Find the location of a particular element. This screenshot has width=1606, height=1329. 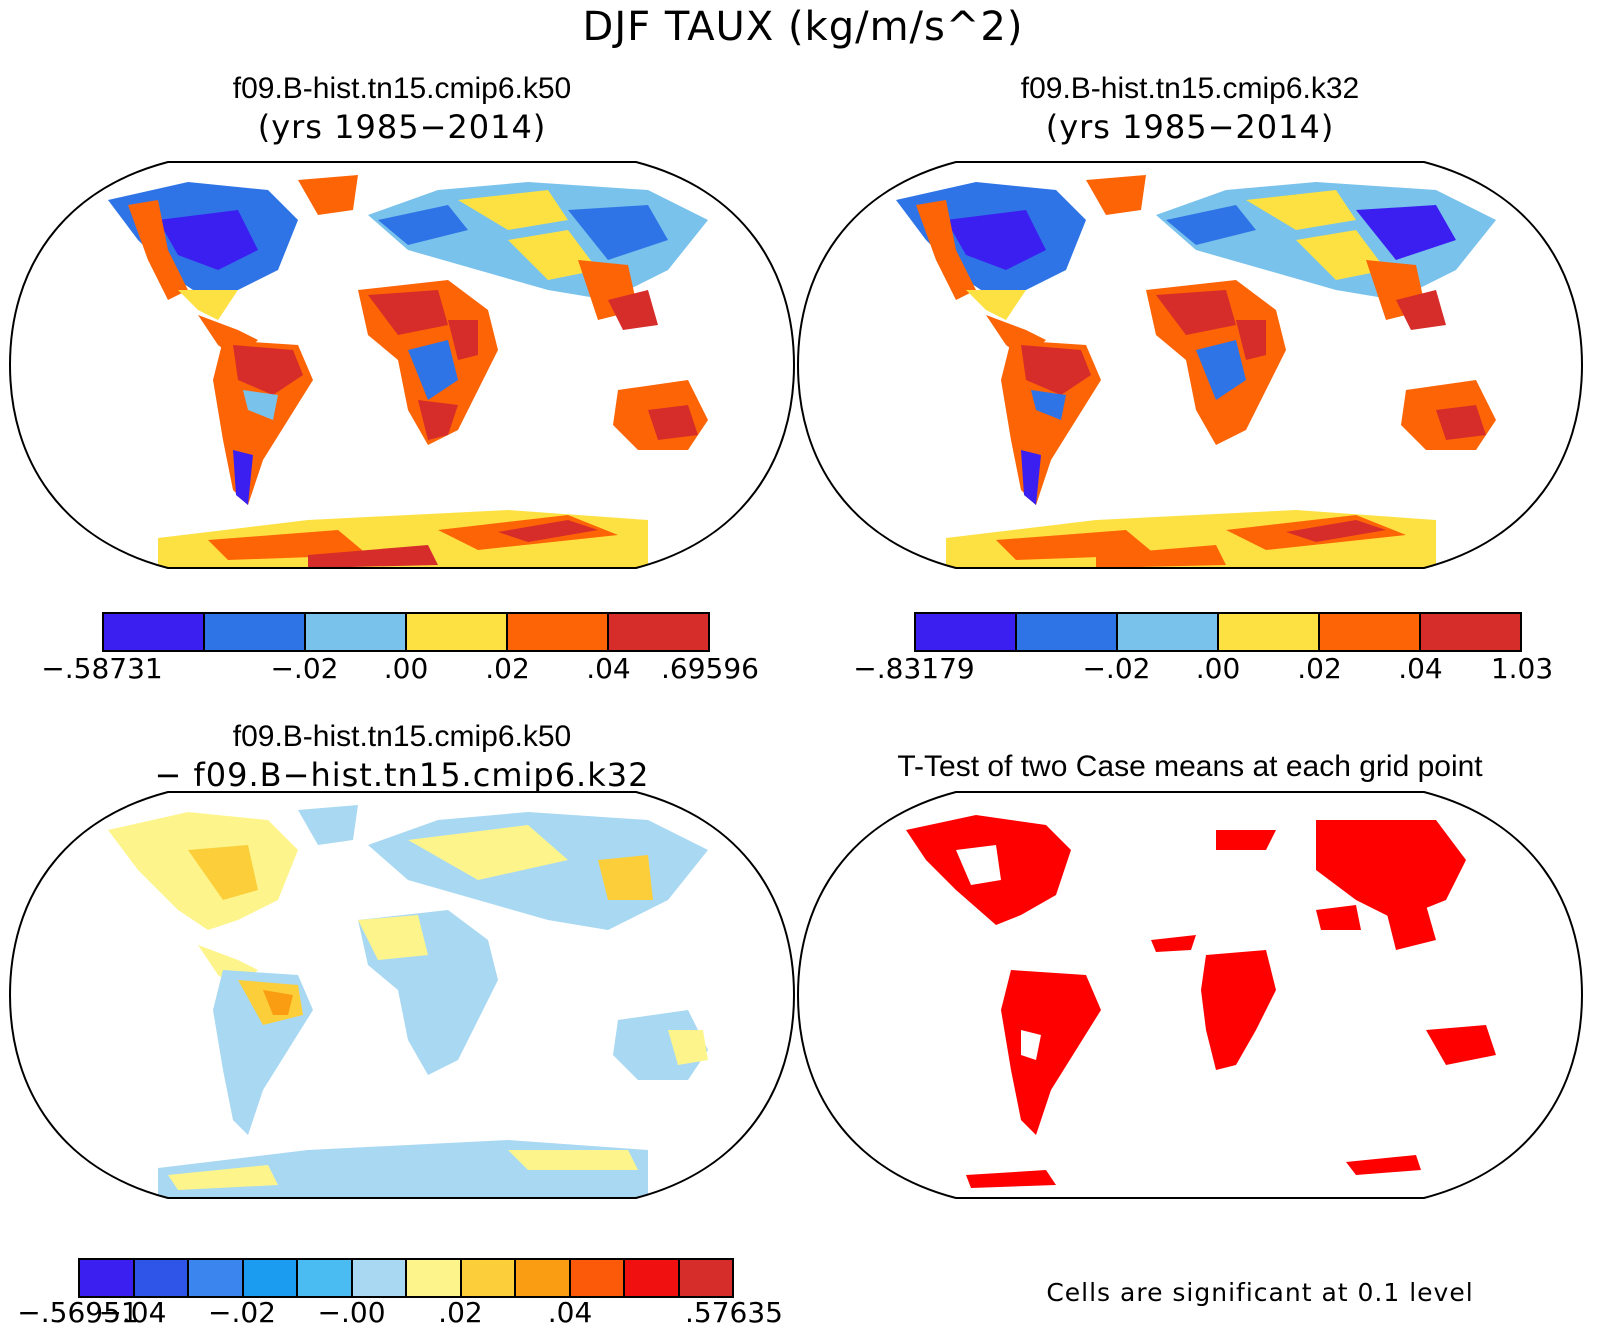

colorbar-tick-label: −.04 is located at coordinates (132, 1312).